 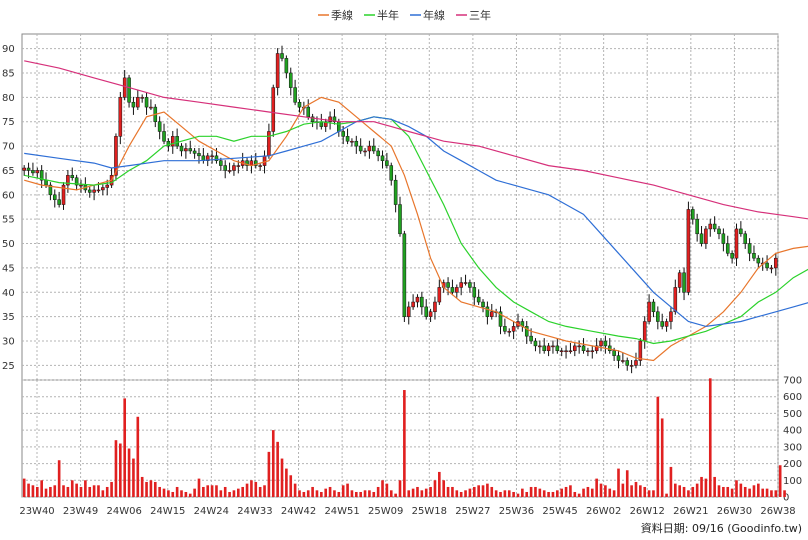 What do you see at coordinates (254, 511) in the screenshot?
I see `x-tick-label: 24W33` at bounding box center [254, 511].